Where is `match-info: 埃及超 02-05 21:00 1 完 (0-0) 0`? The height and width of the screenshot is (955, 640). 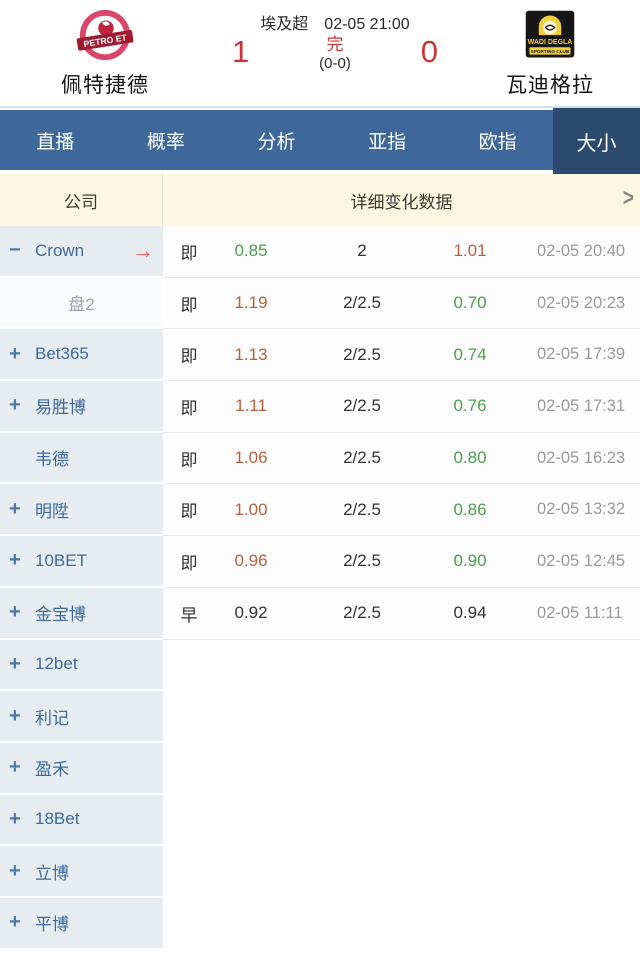
match-info: 埃及超 02-05 21:00 1 完 (0-0) 0 is located at coordinates (335, 53).